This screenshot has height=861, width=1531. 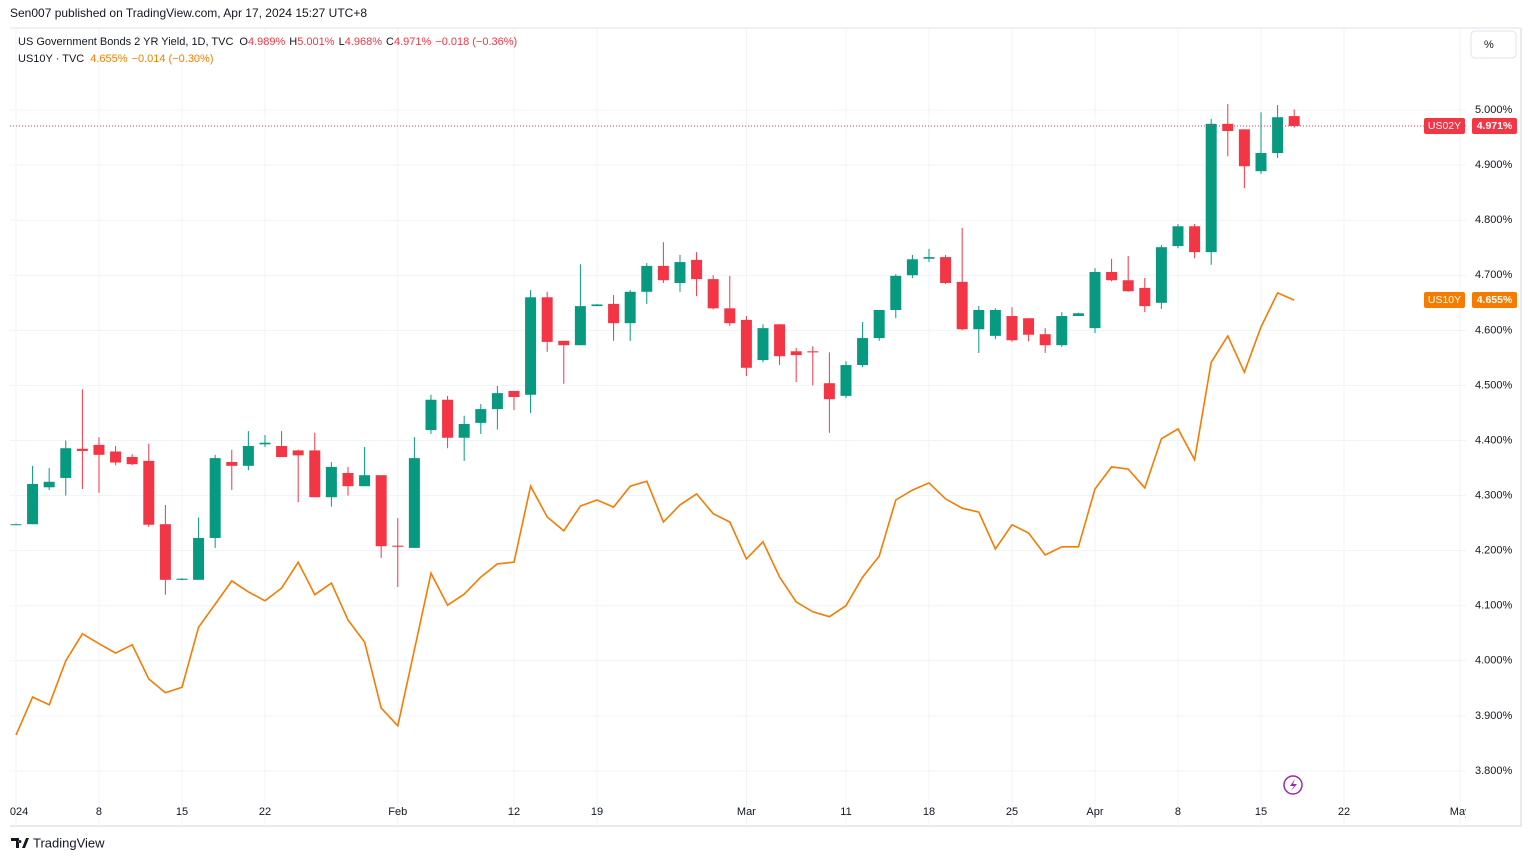 What do you see at coordinates (20, 843) in the screenshot?
I see `brand-logo` at bounding box center [20, 843].